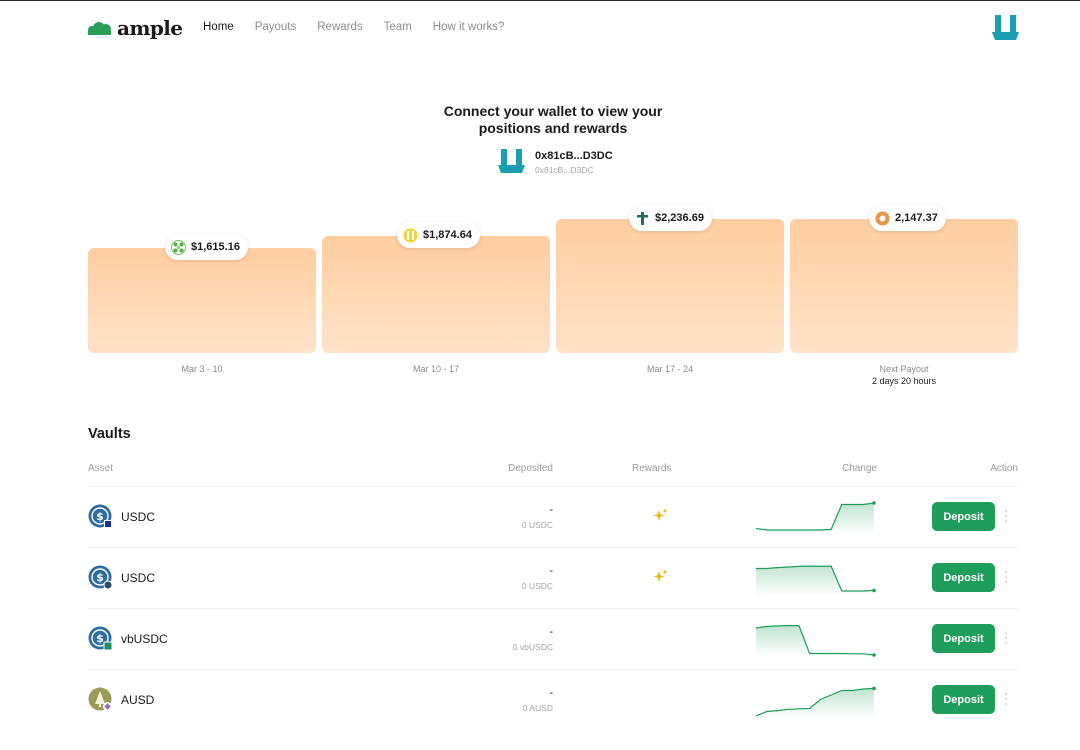 The height and width of the screenshot is (750, 1080). I want to click on payout-amount-pill: 2,147.37, so click(907, 218).